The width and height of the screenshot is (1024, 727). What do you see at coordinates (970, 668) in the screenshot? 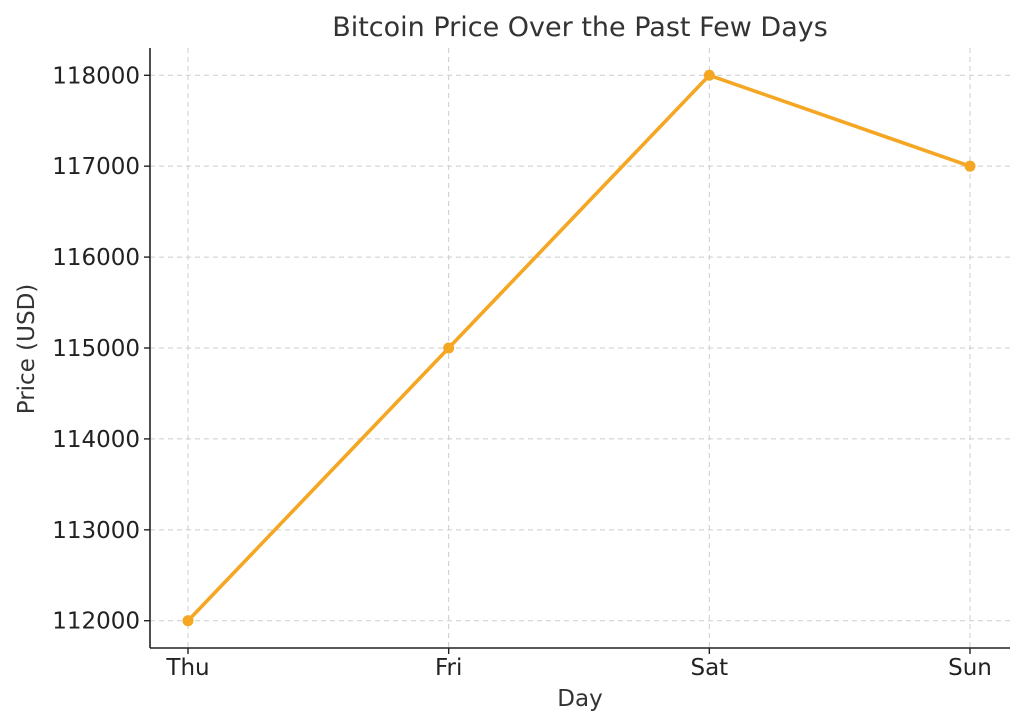
I see `x-tick-label: Sun` at bounding box center [970, 668].